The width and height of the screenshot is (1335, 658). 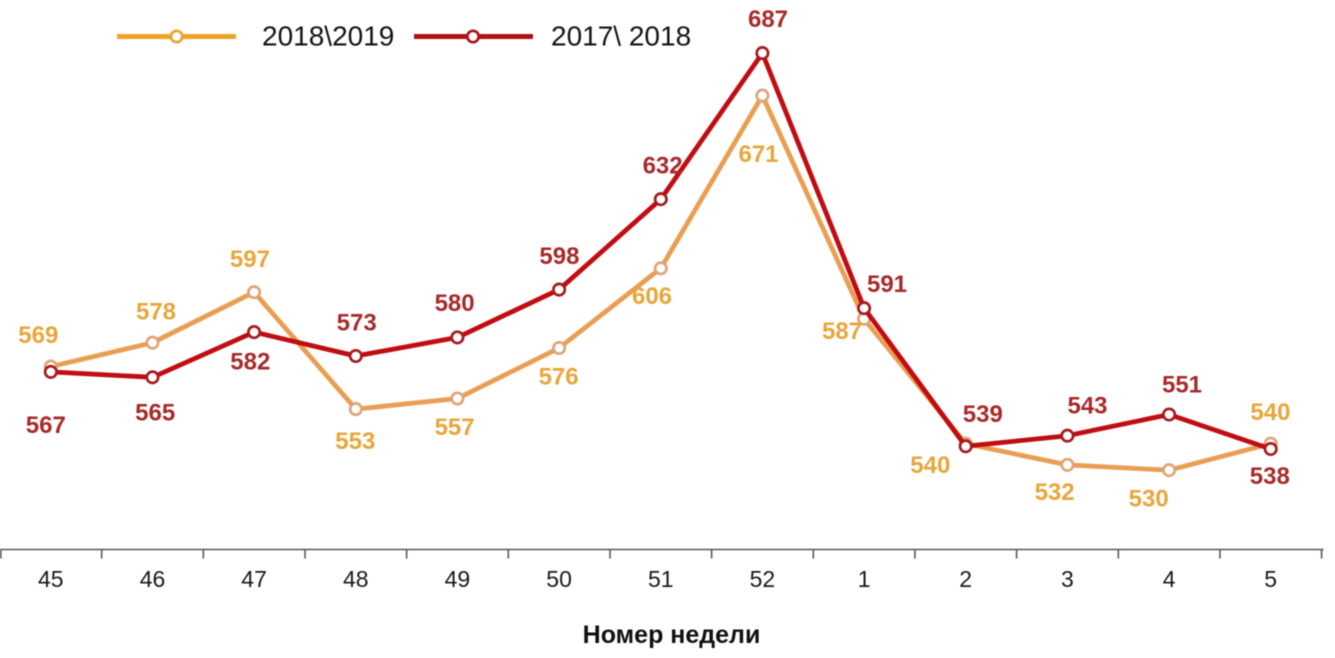 I want to click on svg-text: 532, so click(x=1055, y=492).